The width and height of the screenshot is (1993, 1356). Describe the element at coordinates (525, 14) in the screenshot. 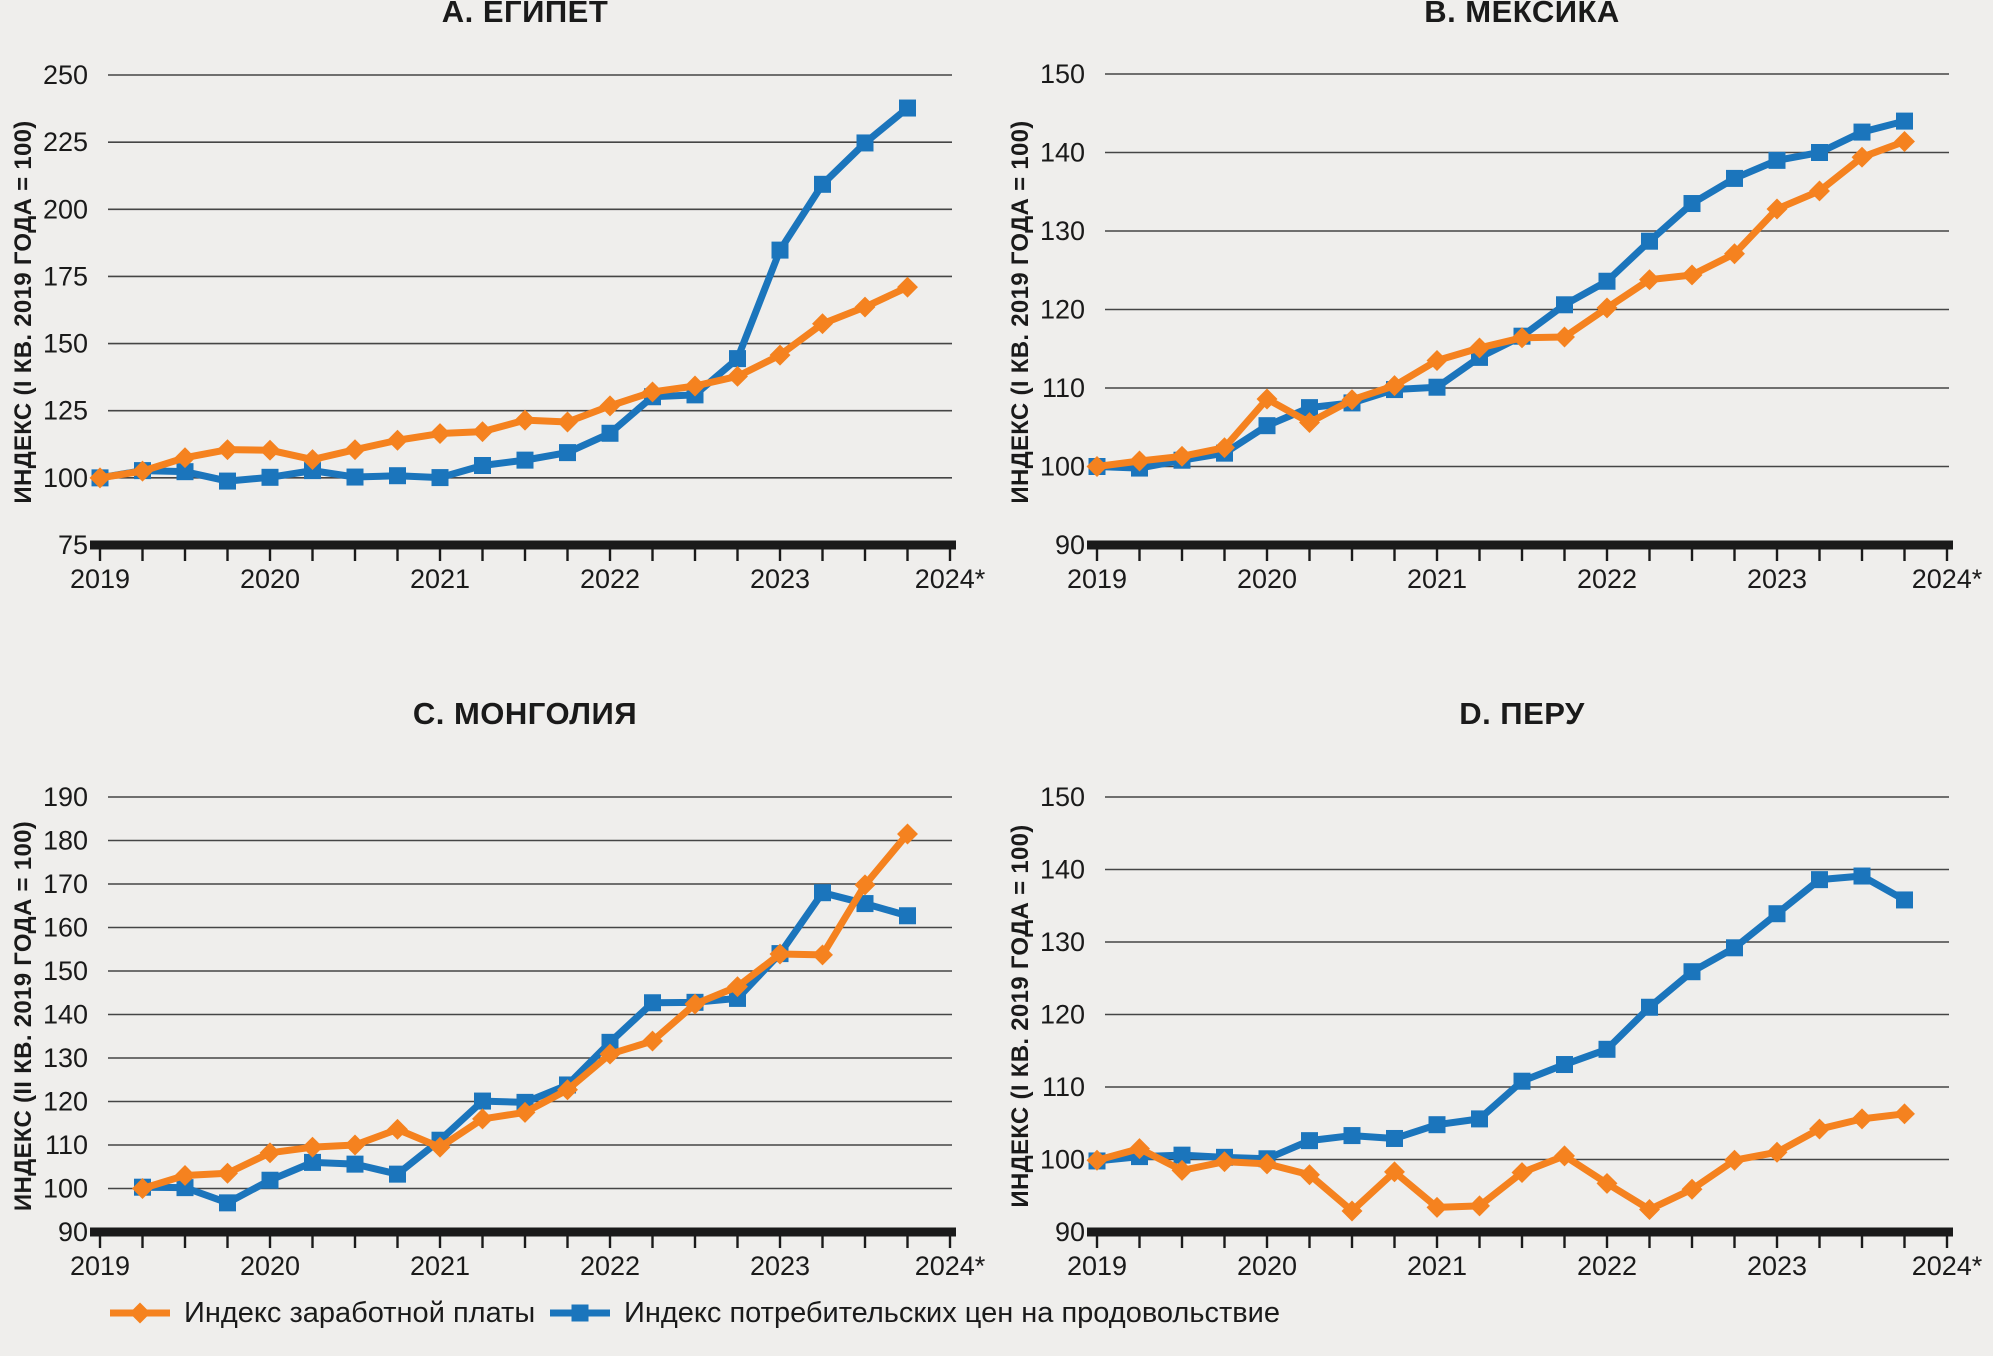

I see `panel-title: A. ЕГИПЕТ` at that location.